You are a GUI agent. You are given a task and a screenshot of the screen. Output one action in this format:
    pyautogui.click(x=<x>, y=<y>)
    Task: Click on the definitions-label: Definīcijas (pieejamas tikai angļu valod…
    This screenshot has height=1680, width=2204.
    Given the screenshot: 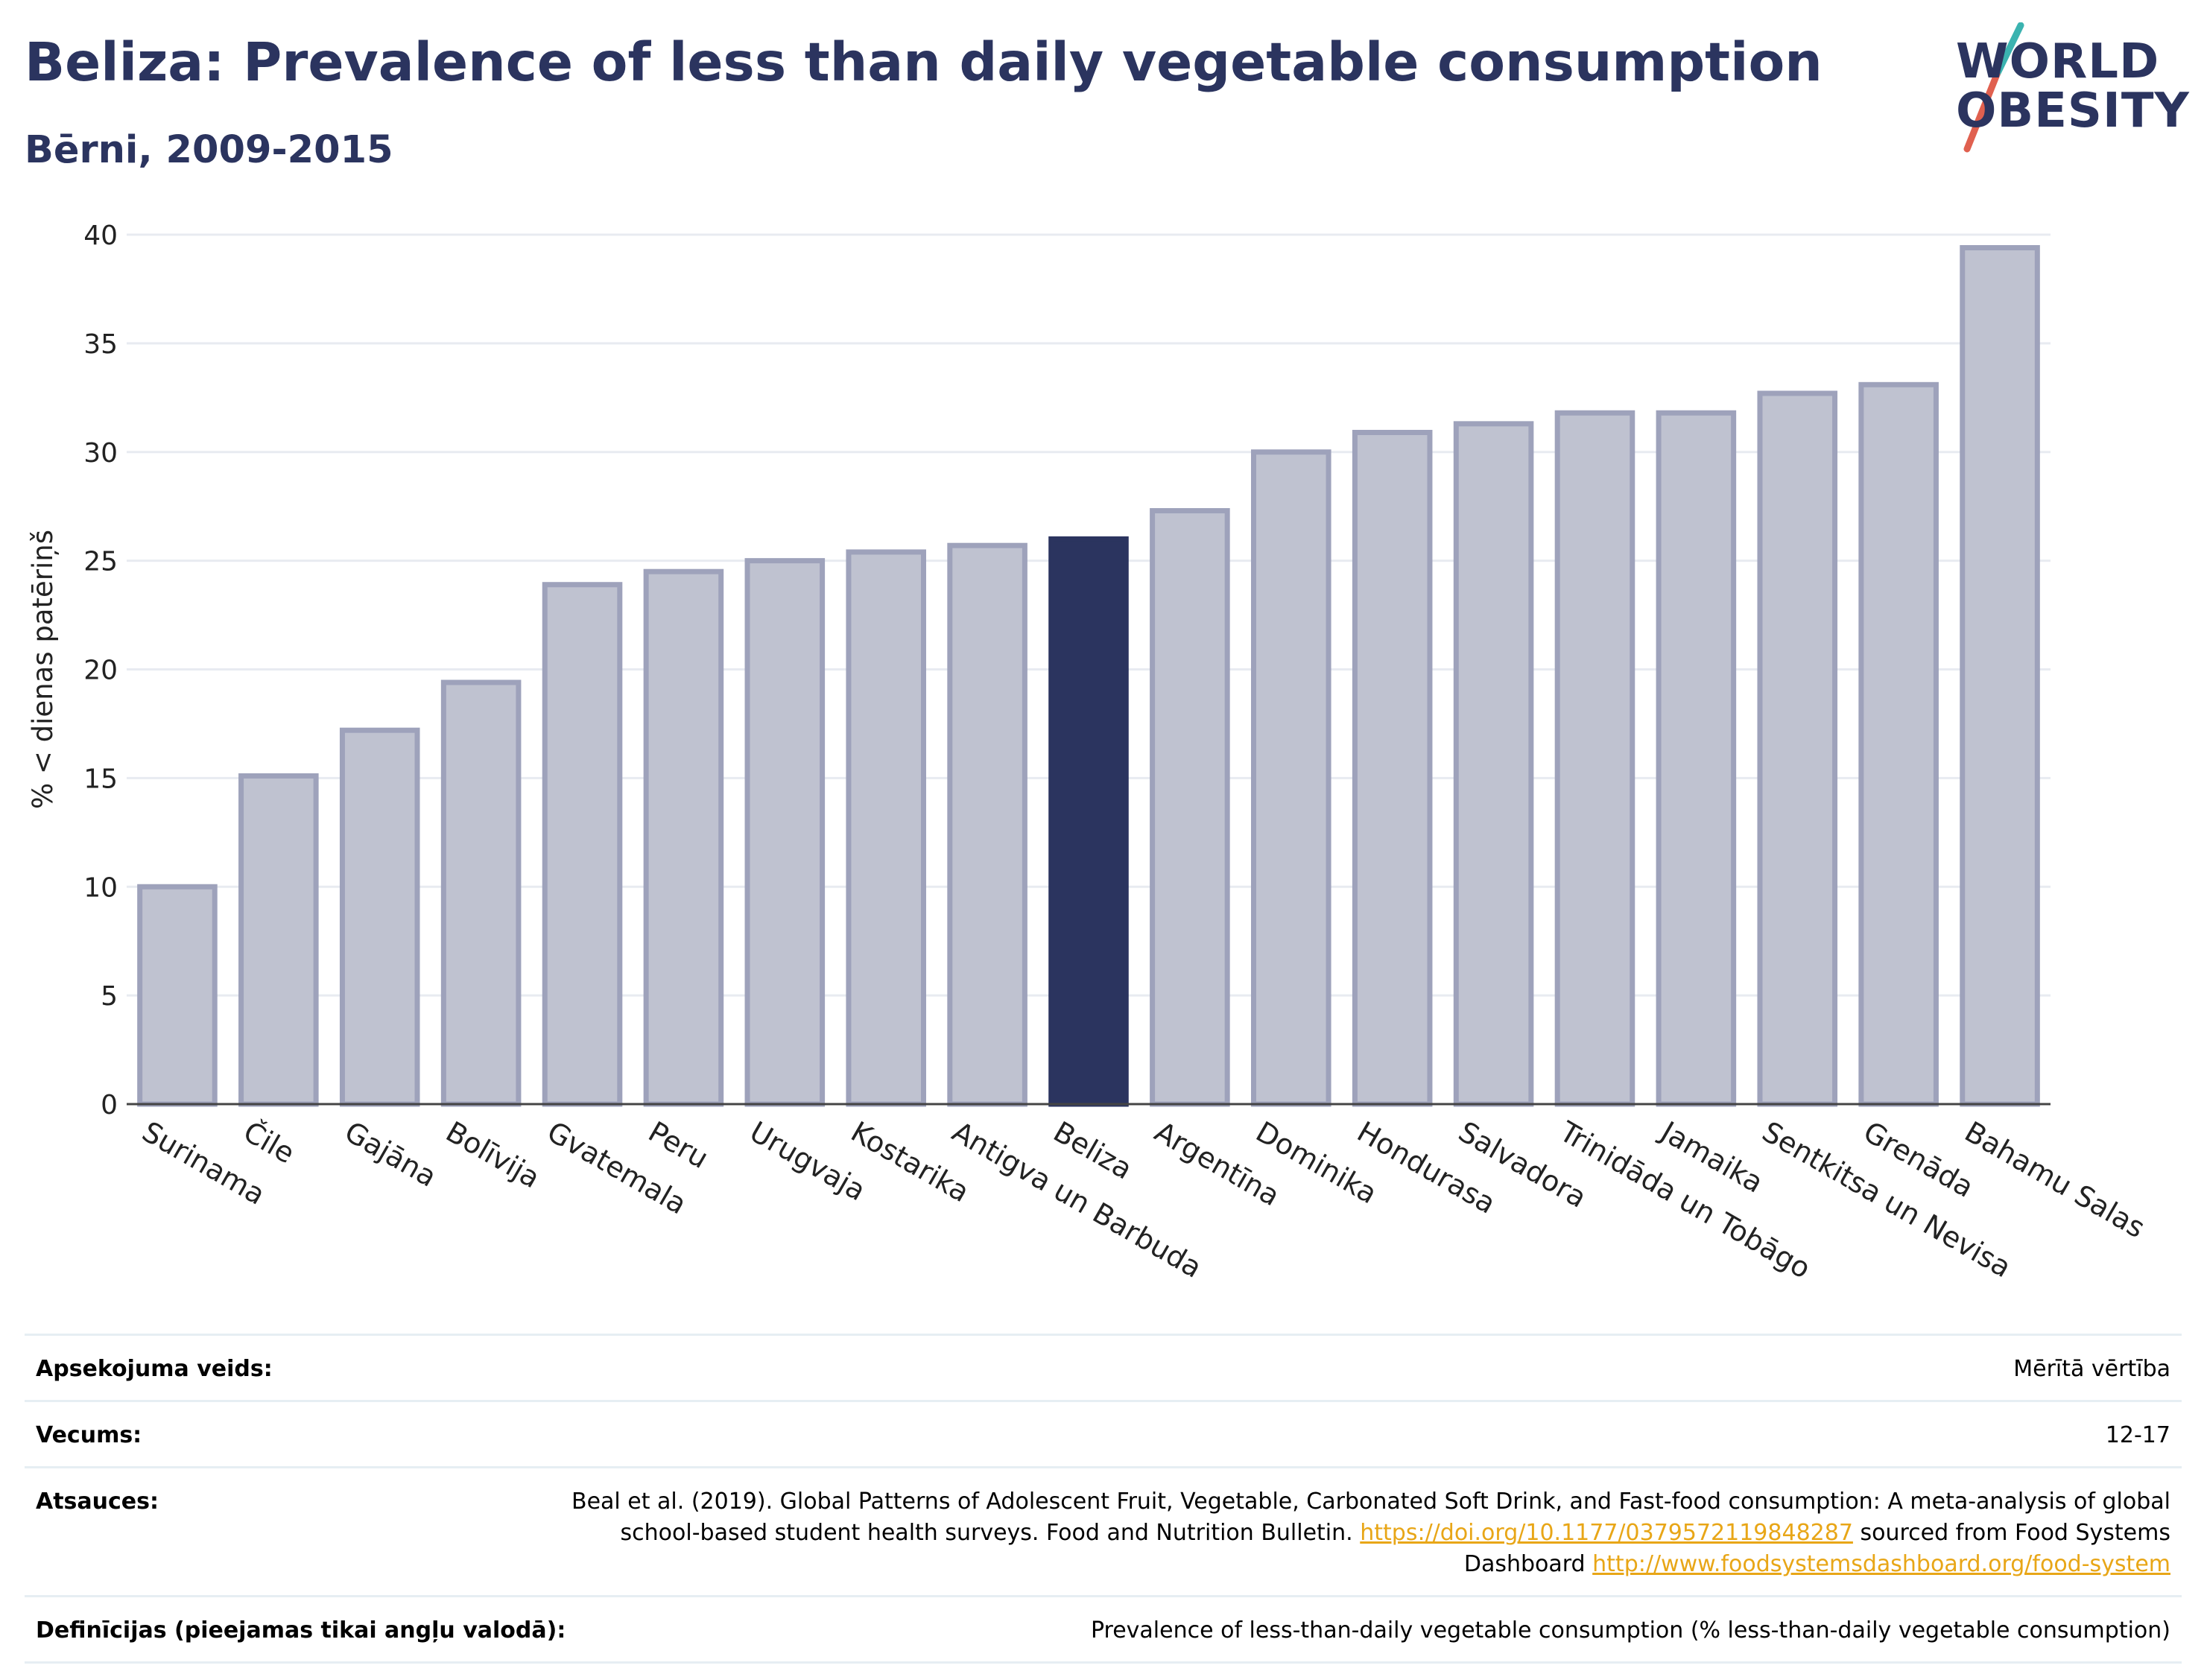 What is the action you would take?
    pyautogui.click(x=301, y=1630)
    